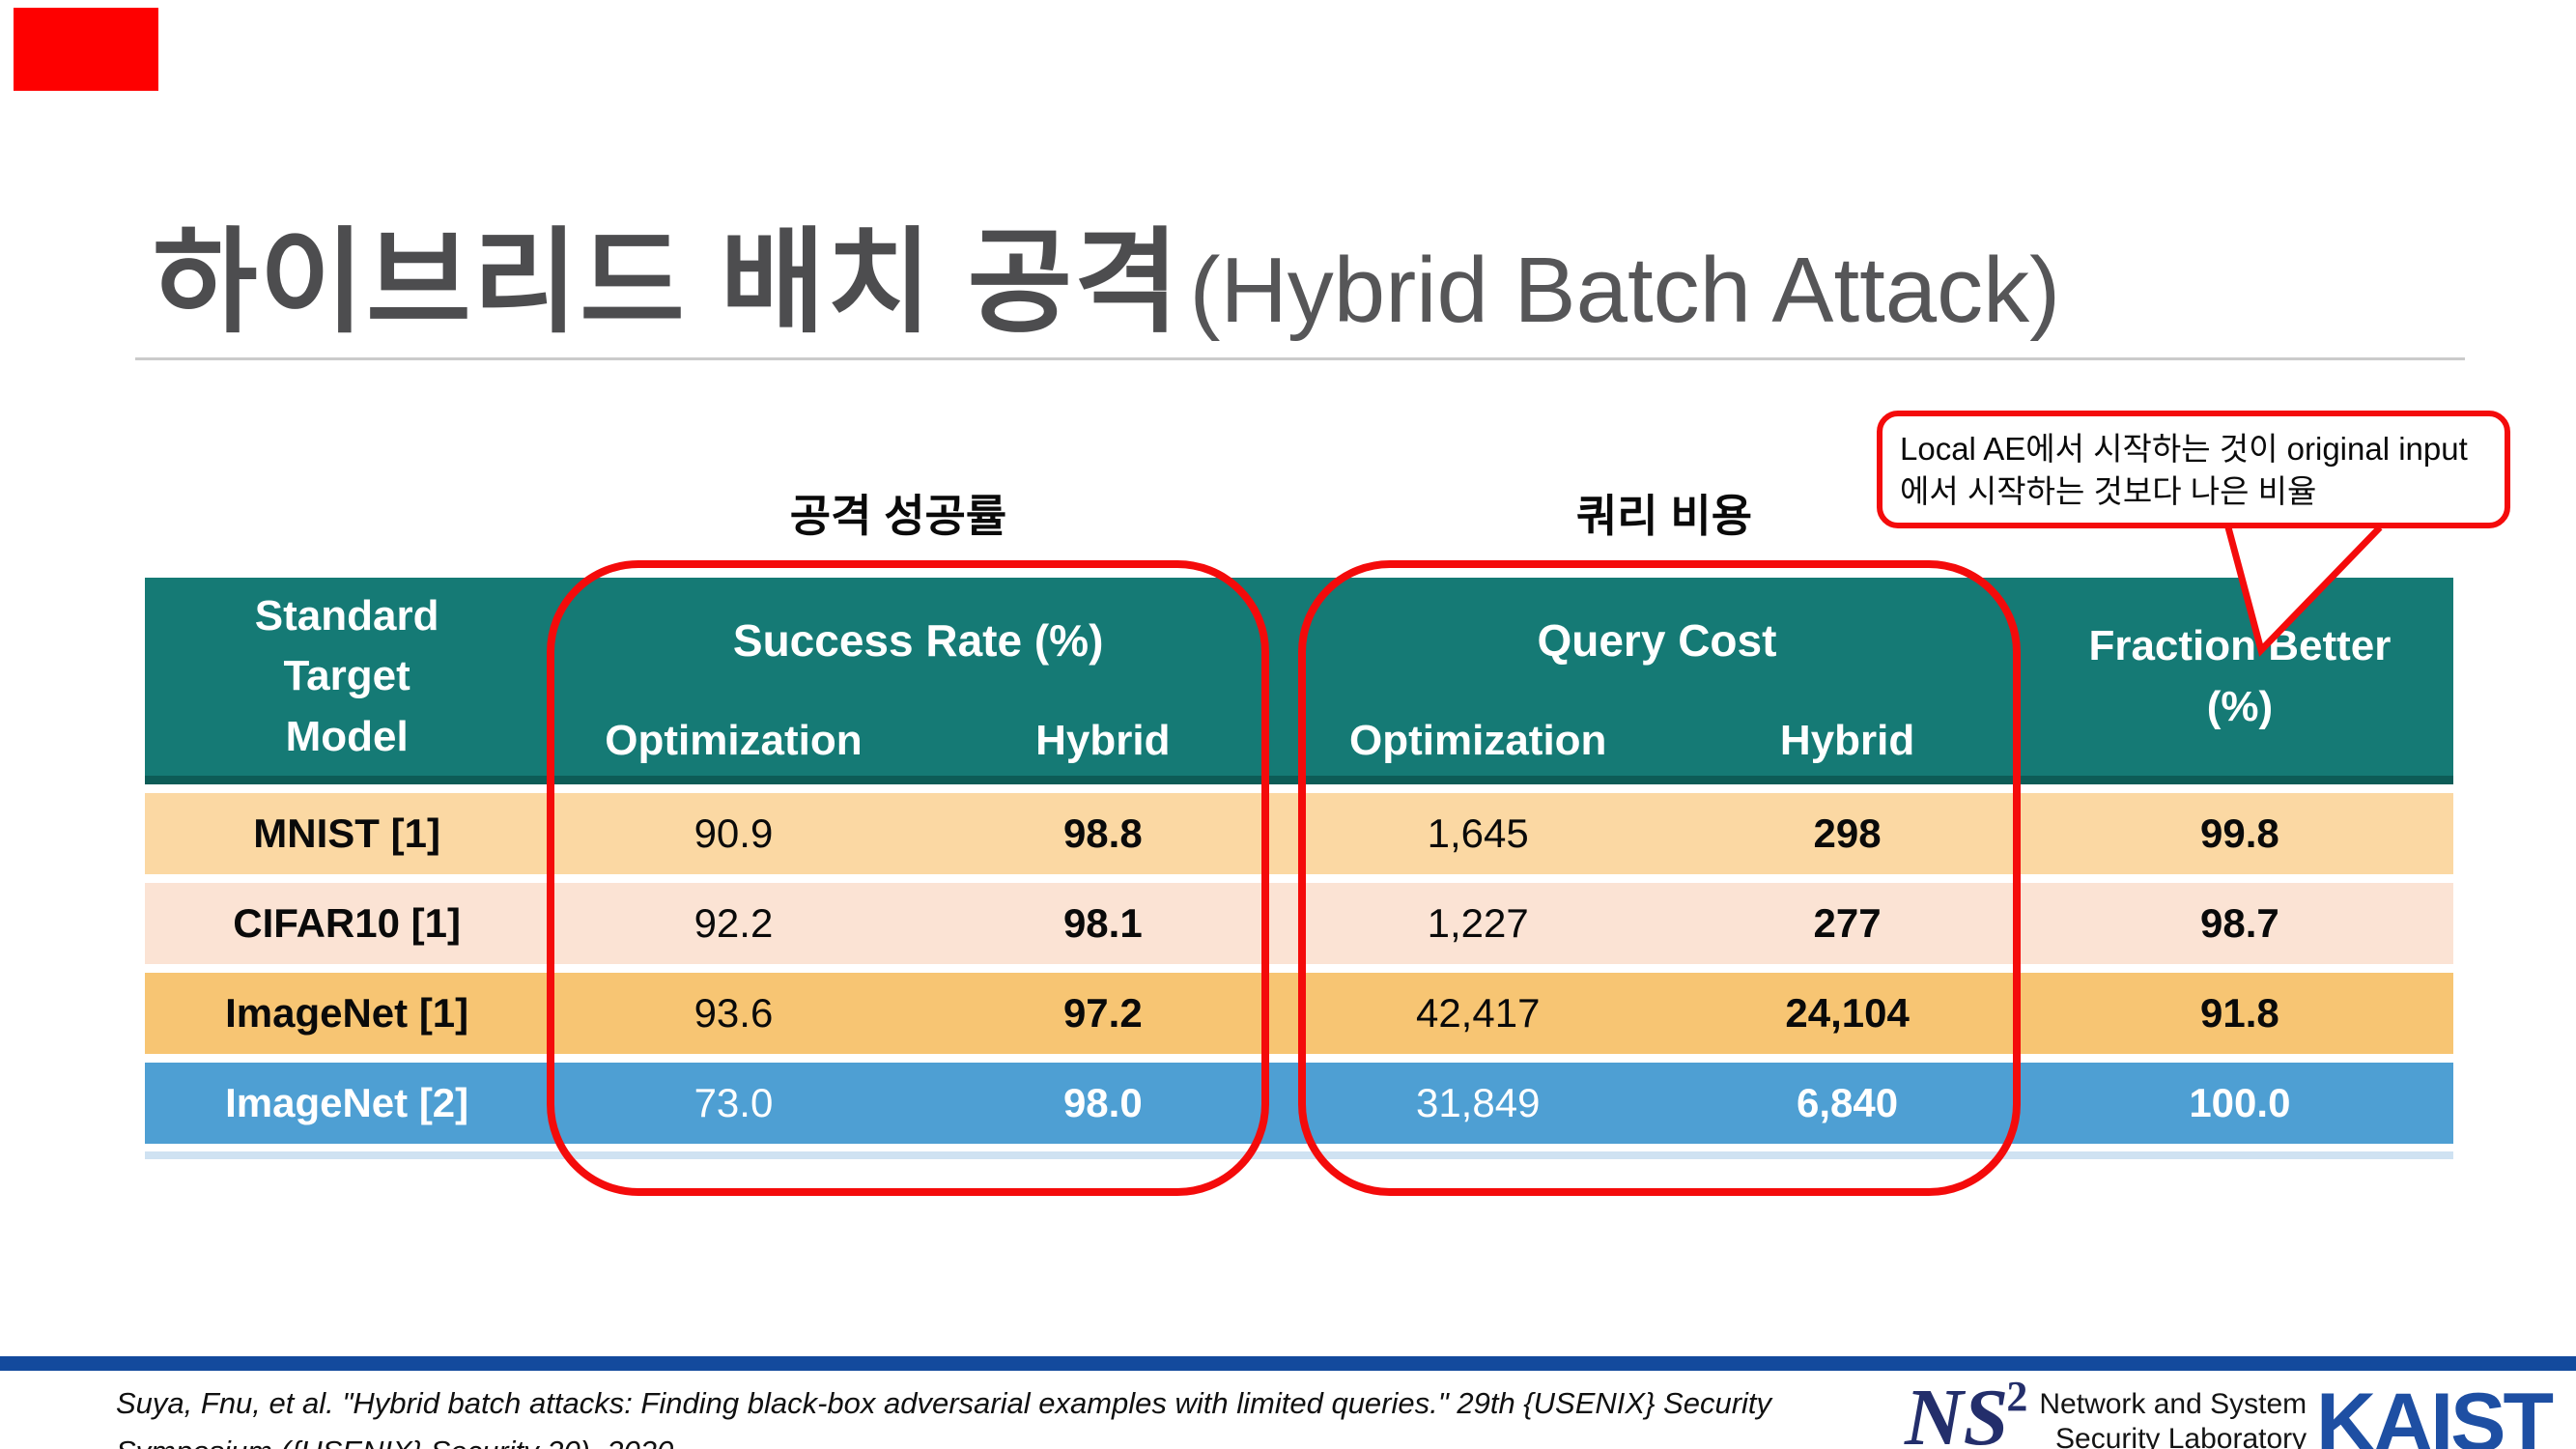 The height and width of the screenshot is (1449, 2576). What do you see at coordinates (1288, 1363) in the screenshot?
I see `footer-divider-bar` at bounding box center [1288, 1363].